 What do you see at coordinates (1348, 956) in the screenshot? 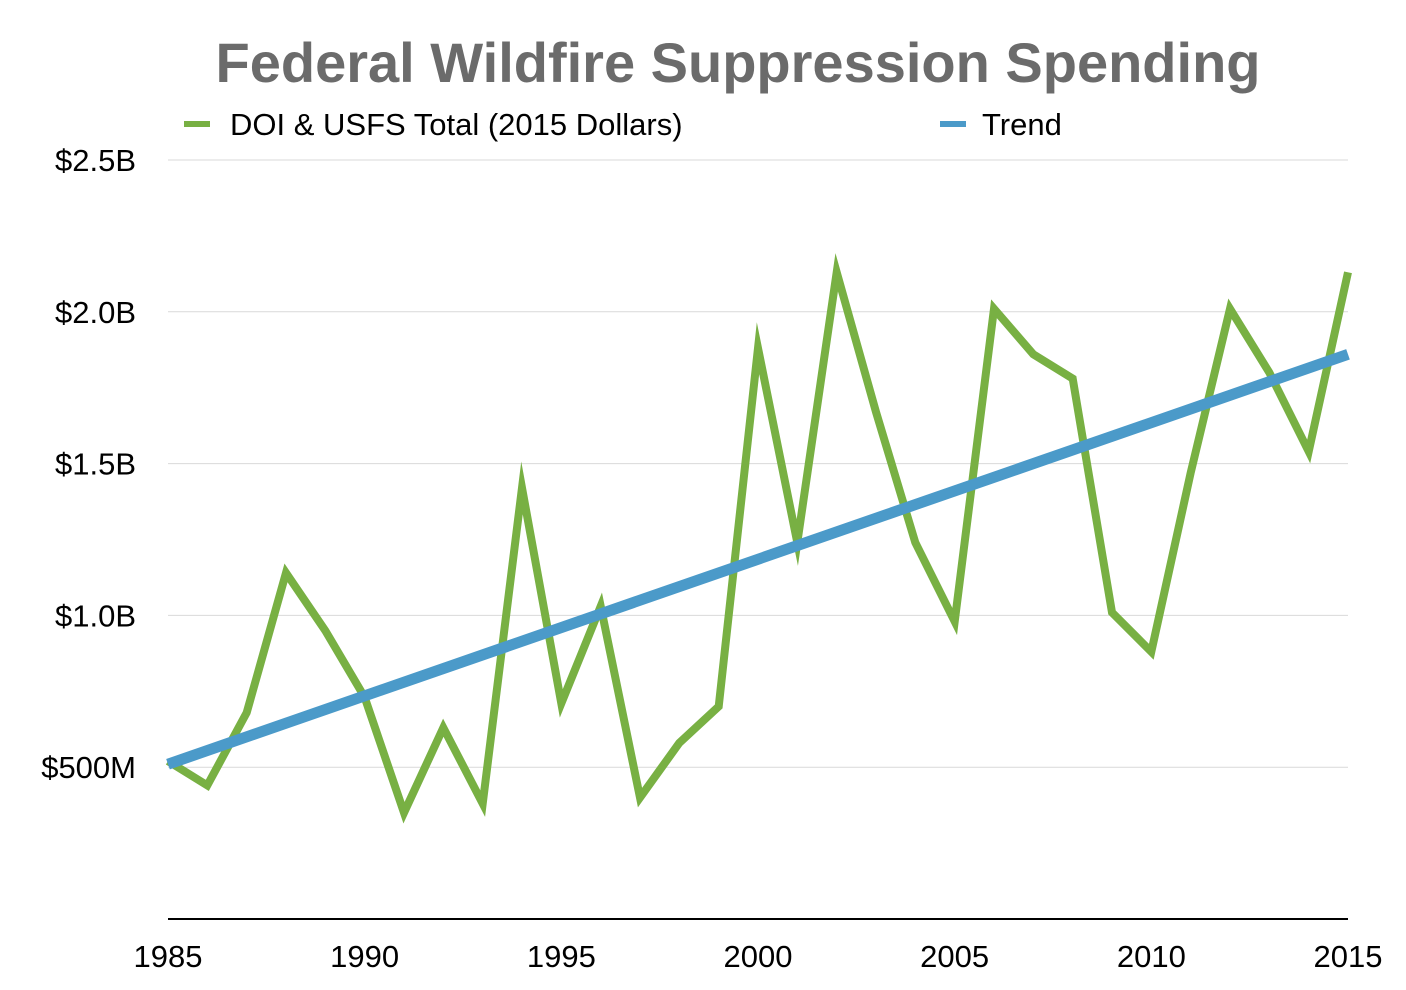
I see `x-tick-label: 2015` at bounding box center [1348, 956].